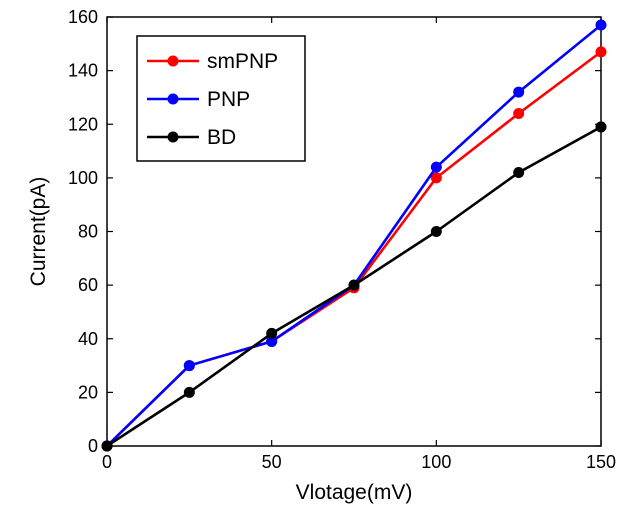 Image resolution: width=644 pixels, height=511 pixels. What do you see at coordinates (601, 462) in the screenshot?
I see `x-tick-label: 150` at bounding box center [601, 462].